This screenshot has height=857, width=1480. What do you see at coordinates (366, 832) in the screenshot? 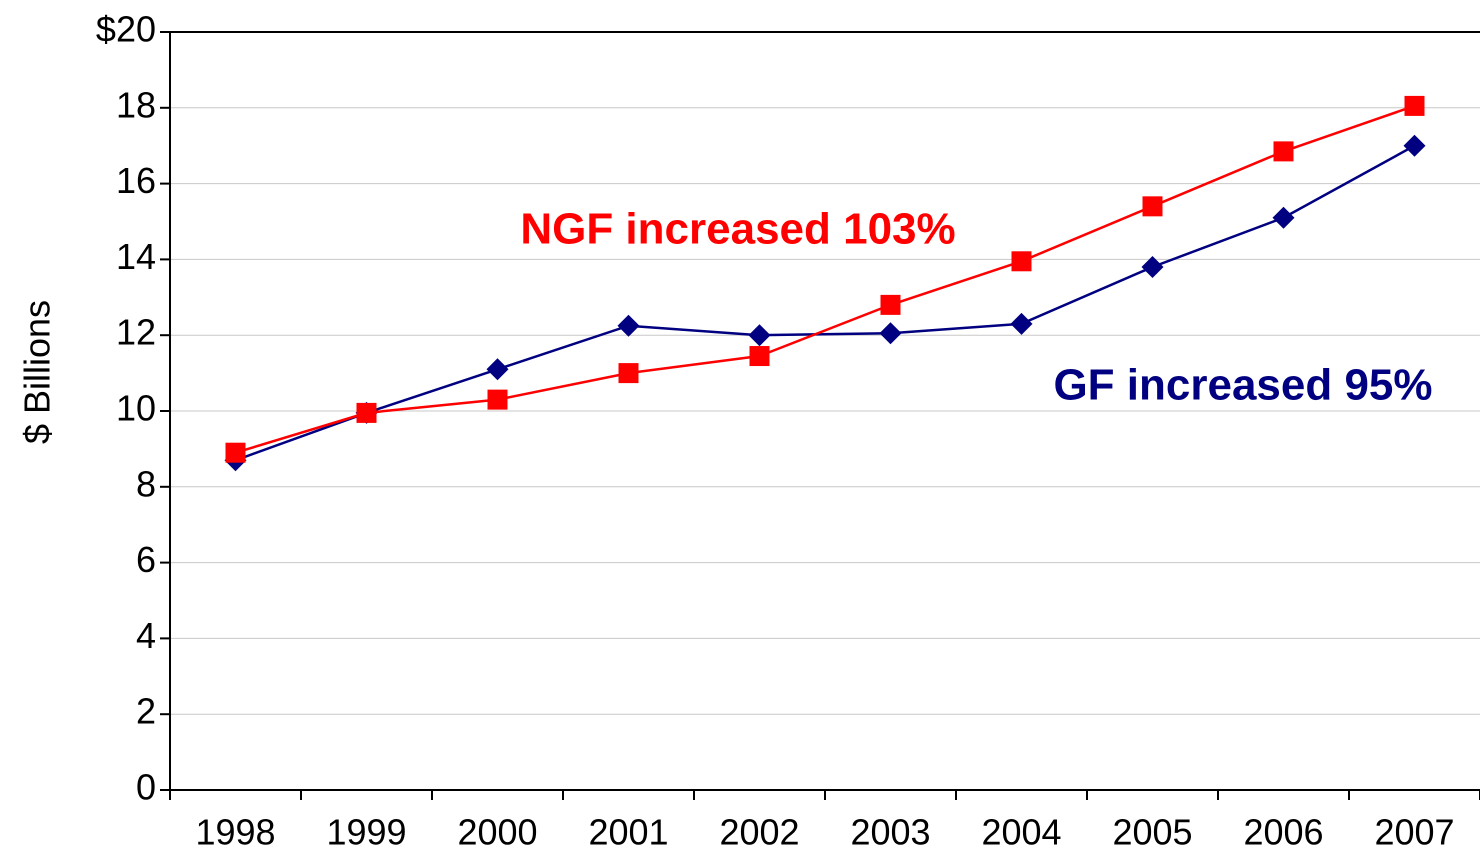
I see `x-tick-label: 1999` at bounding box center [366, 832].